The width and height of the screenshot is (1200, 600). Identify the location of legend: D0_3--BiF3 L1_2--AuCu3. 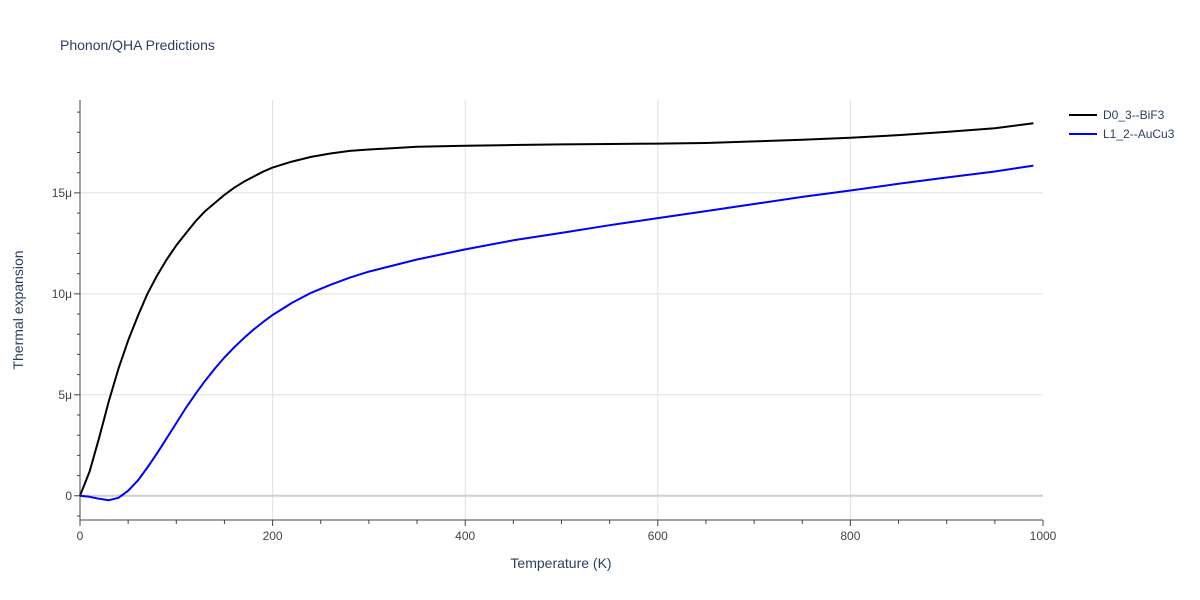
(1122, 124).